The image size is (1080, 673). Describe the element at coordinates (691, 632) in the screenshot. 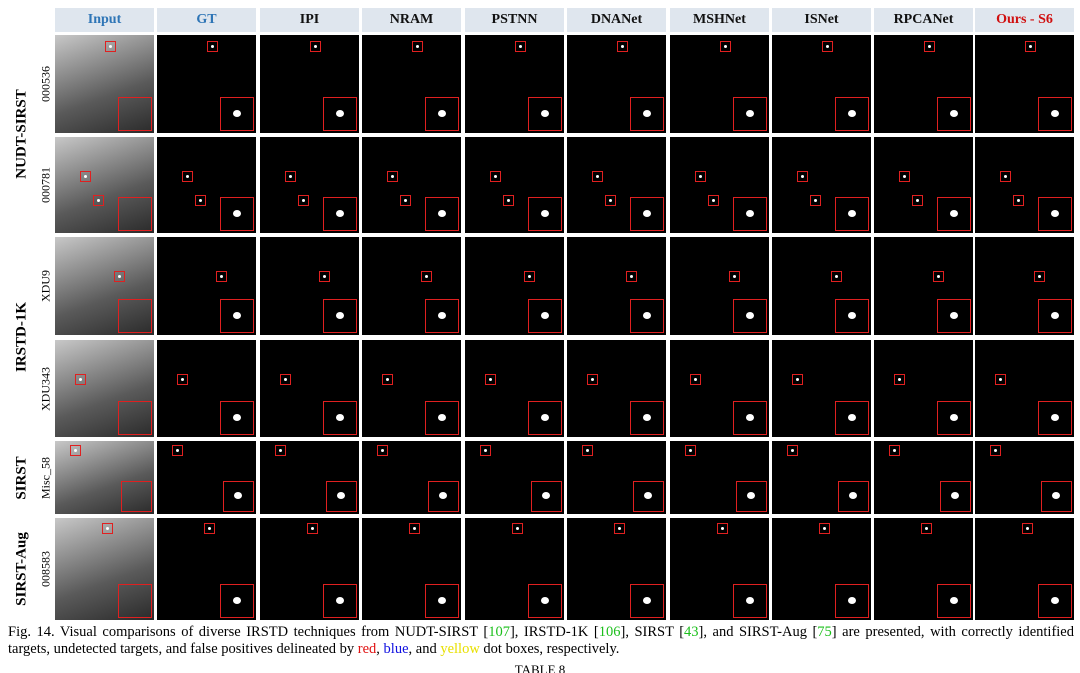

I see `citation: 43` at that location.